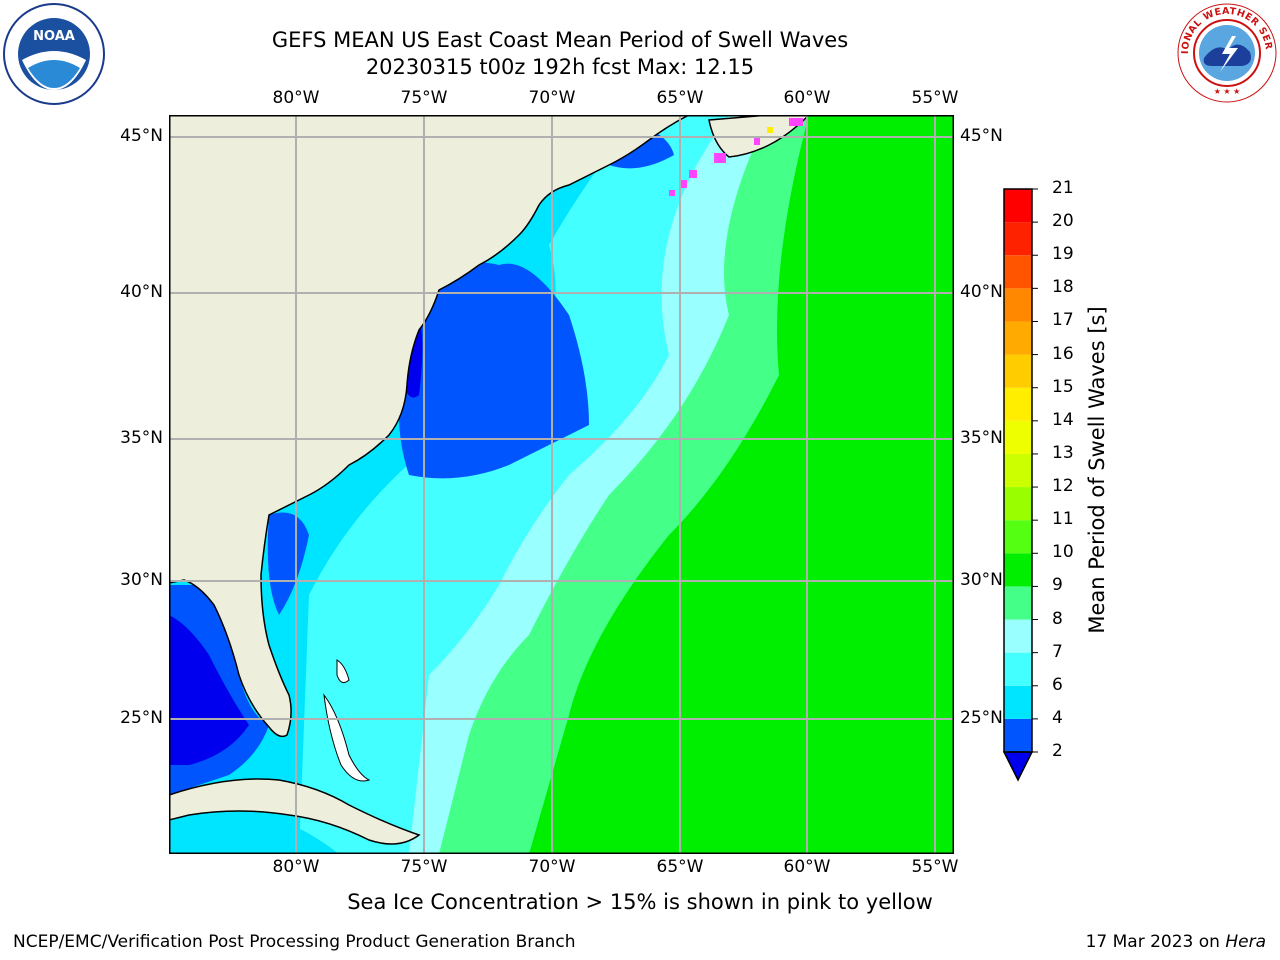 The width and height of the screenshot is (1280, 960). What do you see at coordinates (1063, 386) in the screenshot?
I see `colorbar-tick-label: 15` at bounding box center [1063, 386].